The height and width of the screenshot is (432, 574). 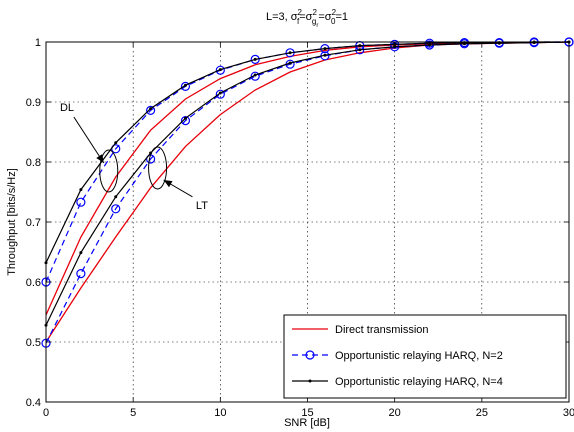 I want to click on lt-group-ellipse, so click(x=158, y=168).